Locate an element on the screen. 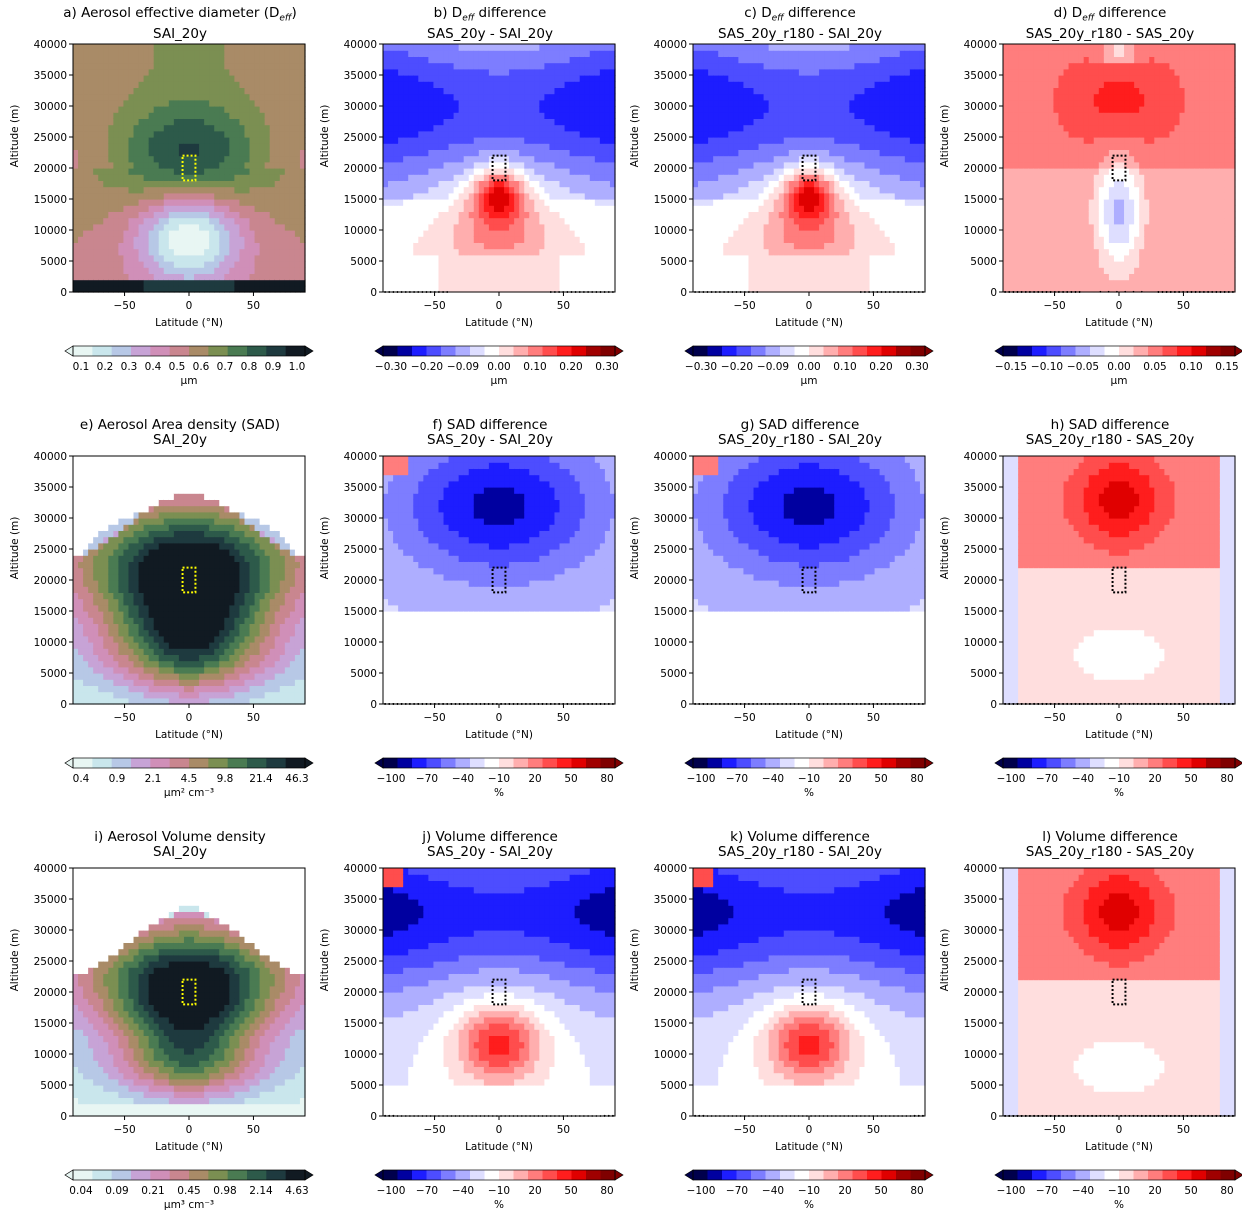 The image size is (1242, 1229). y-axis-label: Altitude (m) is located at coordinates (15, 136).